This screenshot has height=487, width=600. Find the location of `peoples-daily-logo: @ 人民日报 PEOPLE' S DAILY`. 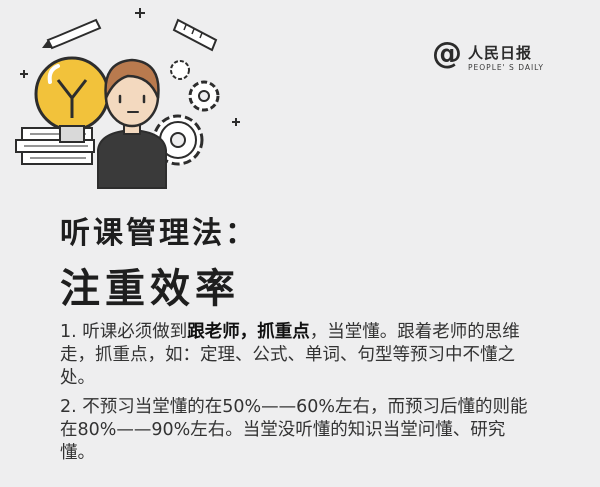

peoples-daily-logo: @ 人民日报 PEOPLE' S DAILY is located at coordinates (507, 57).